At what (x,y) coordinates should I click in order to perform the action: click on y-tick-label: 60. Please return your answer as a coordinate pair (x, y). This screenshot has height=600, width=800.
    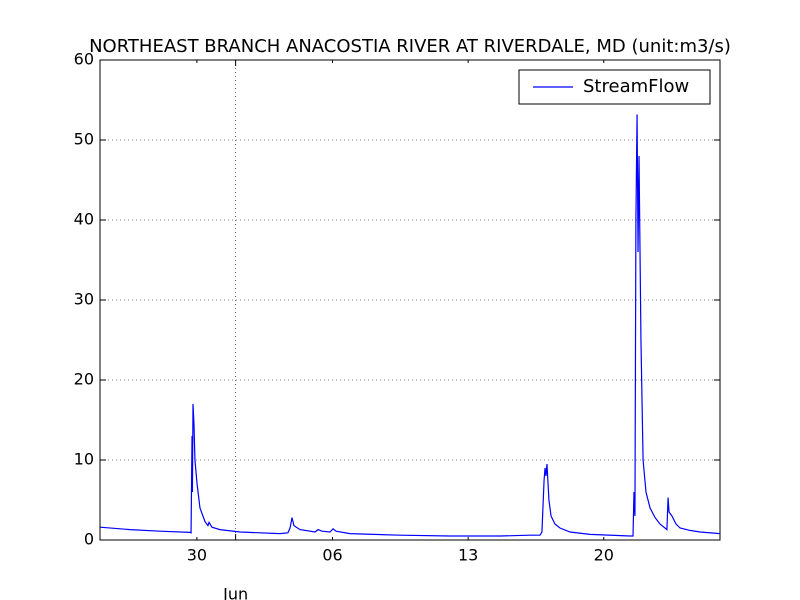
    Looking at the image, I should click on (84, 59).